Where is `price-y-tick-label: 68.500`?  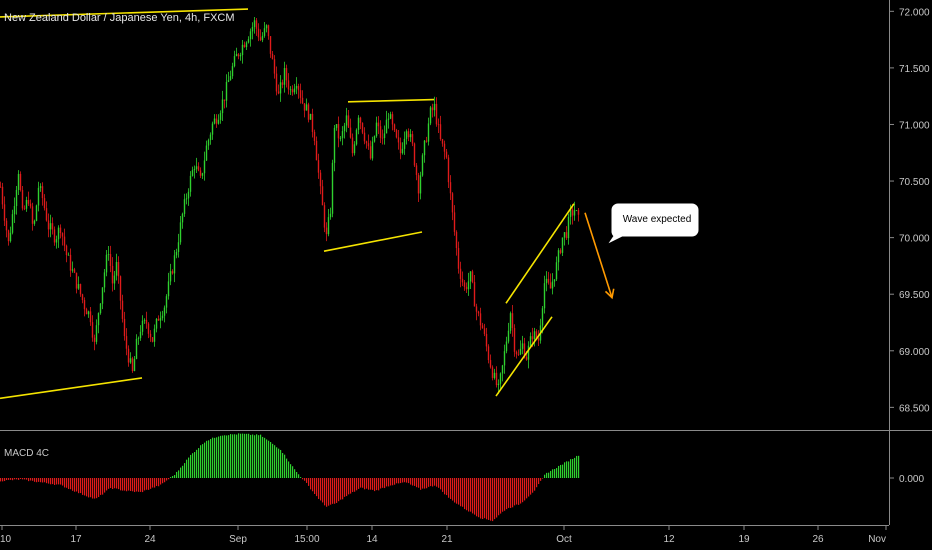 price-y-tick-label: 68.500 is located at coordinates (914, 408).